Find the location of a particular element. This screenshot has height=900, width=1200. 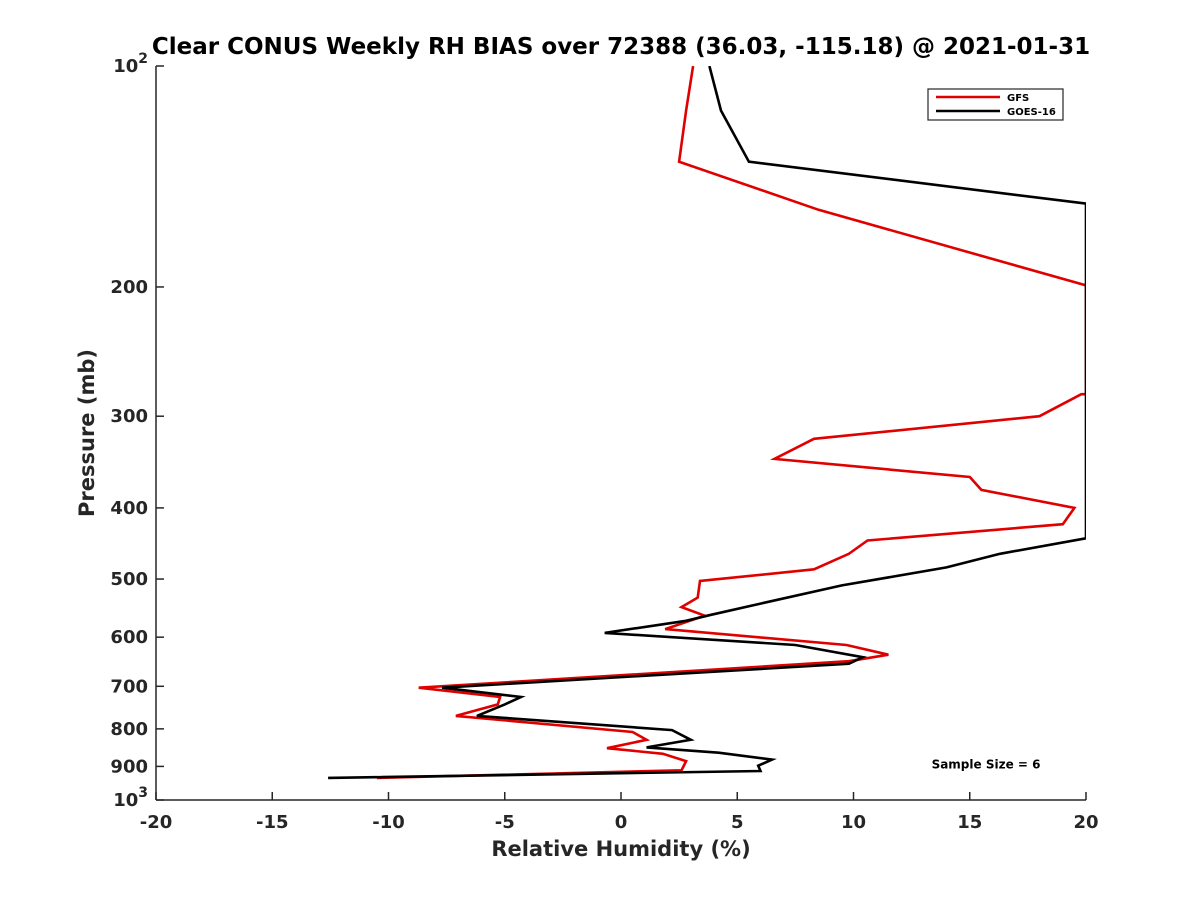

legend-box is located at coordinates (995, 104).